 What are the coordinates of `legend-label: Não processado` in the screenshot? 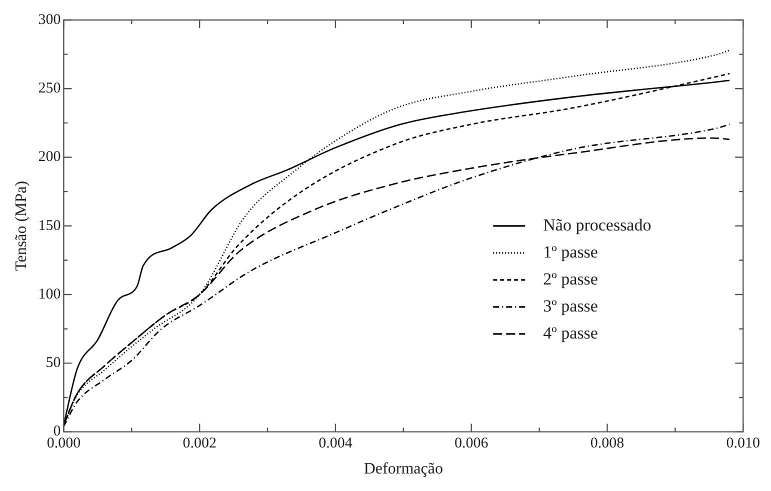 It's located at (597, 224).